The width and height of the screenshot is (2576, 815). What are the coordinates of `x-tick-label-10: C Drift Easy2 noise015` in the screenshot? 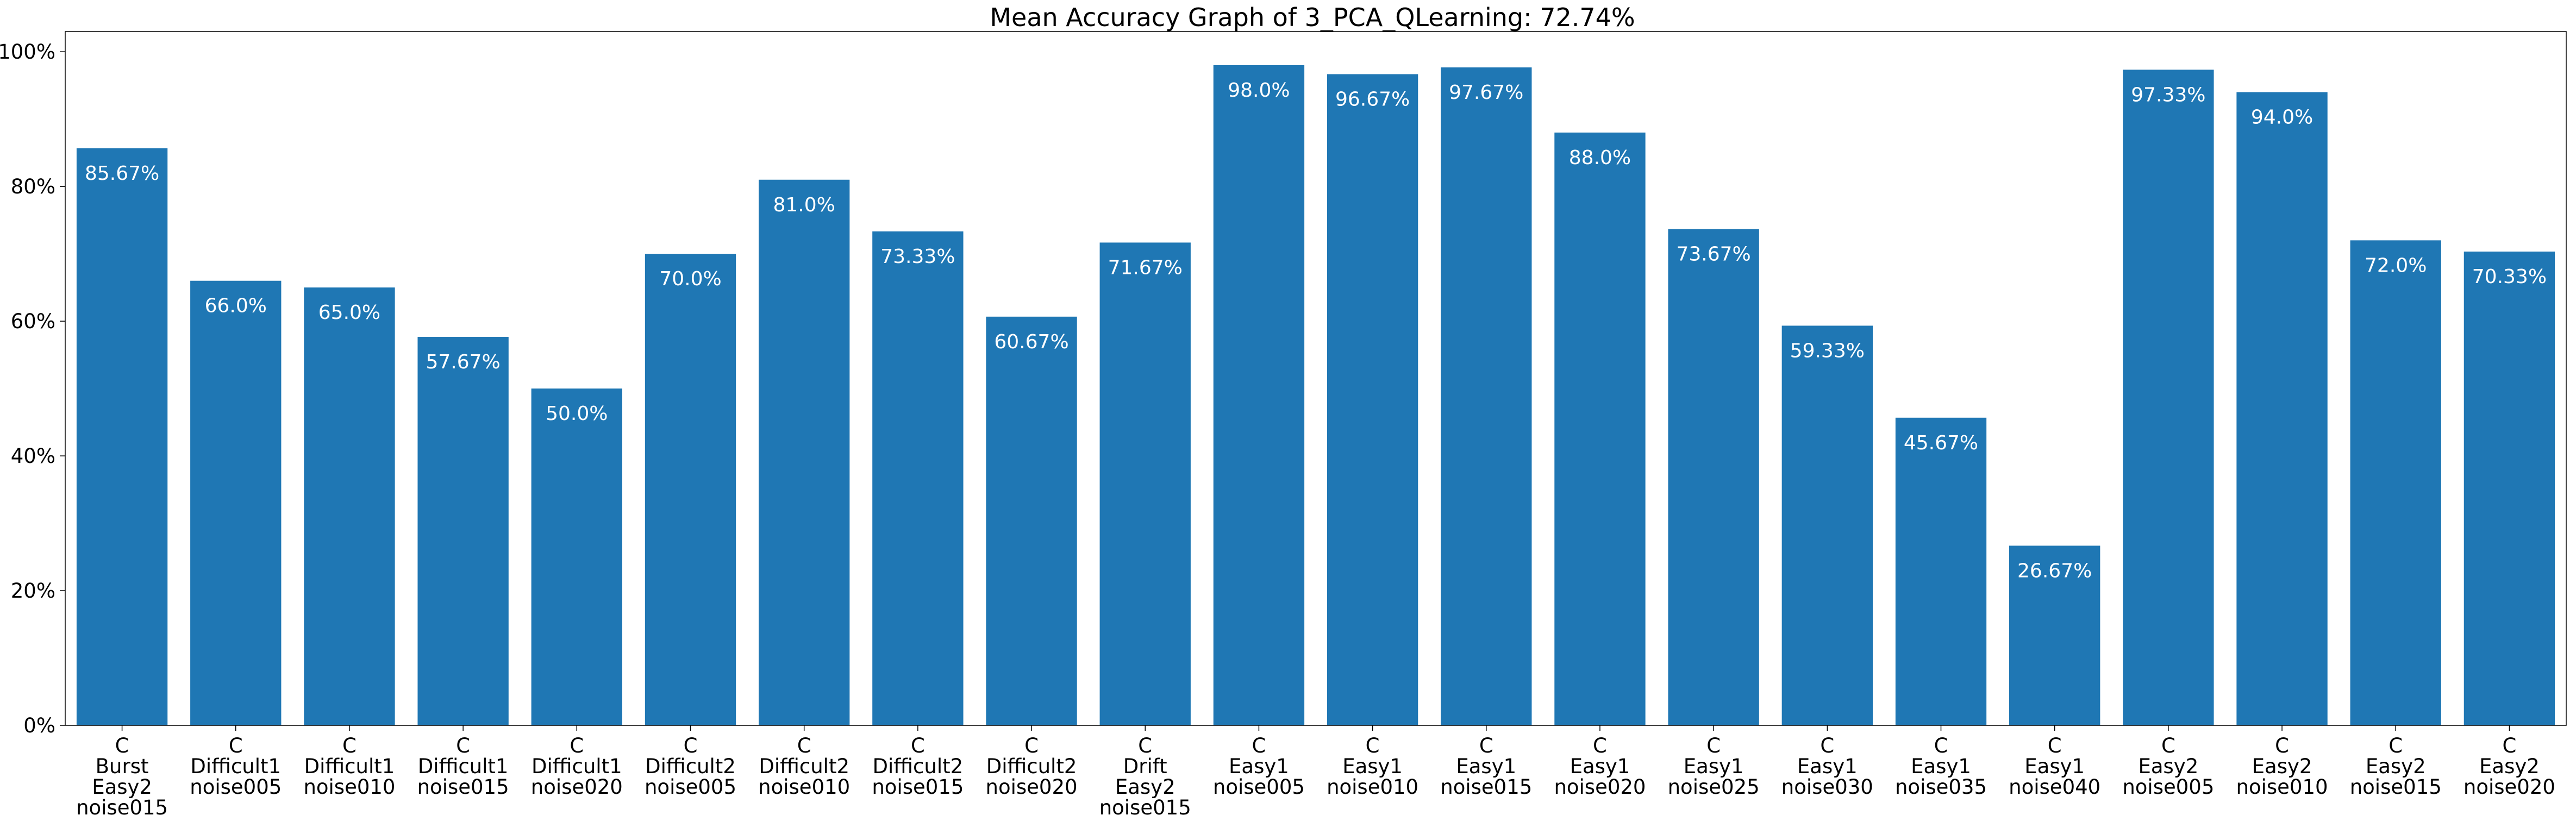 It's located at (1145, 774).